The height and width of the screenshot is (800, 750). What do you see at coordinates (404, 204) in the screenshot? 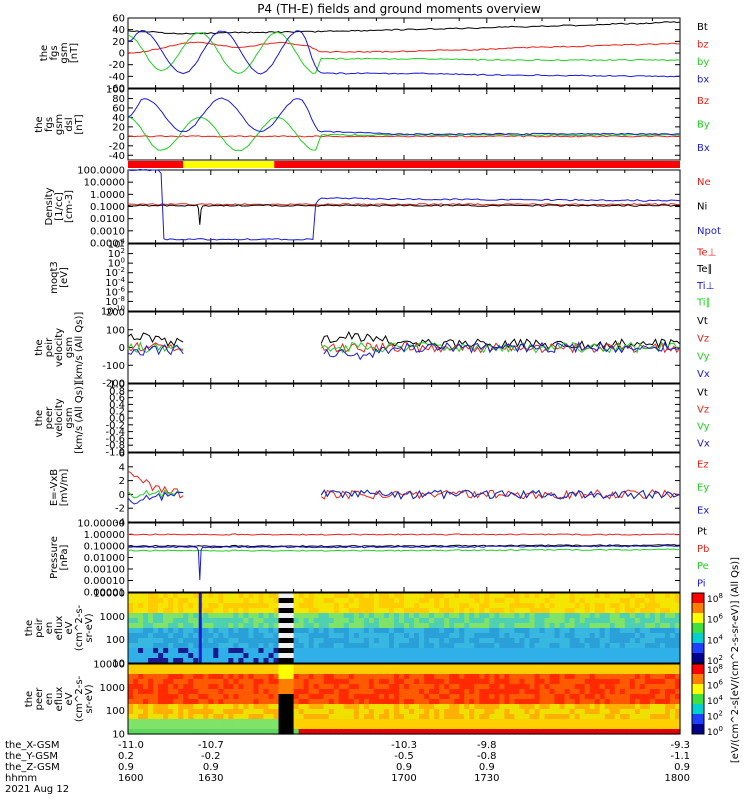
I see `density-series-Ne` at bounding box center [404, 204].